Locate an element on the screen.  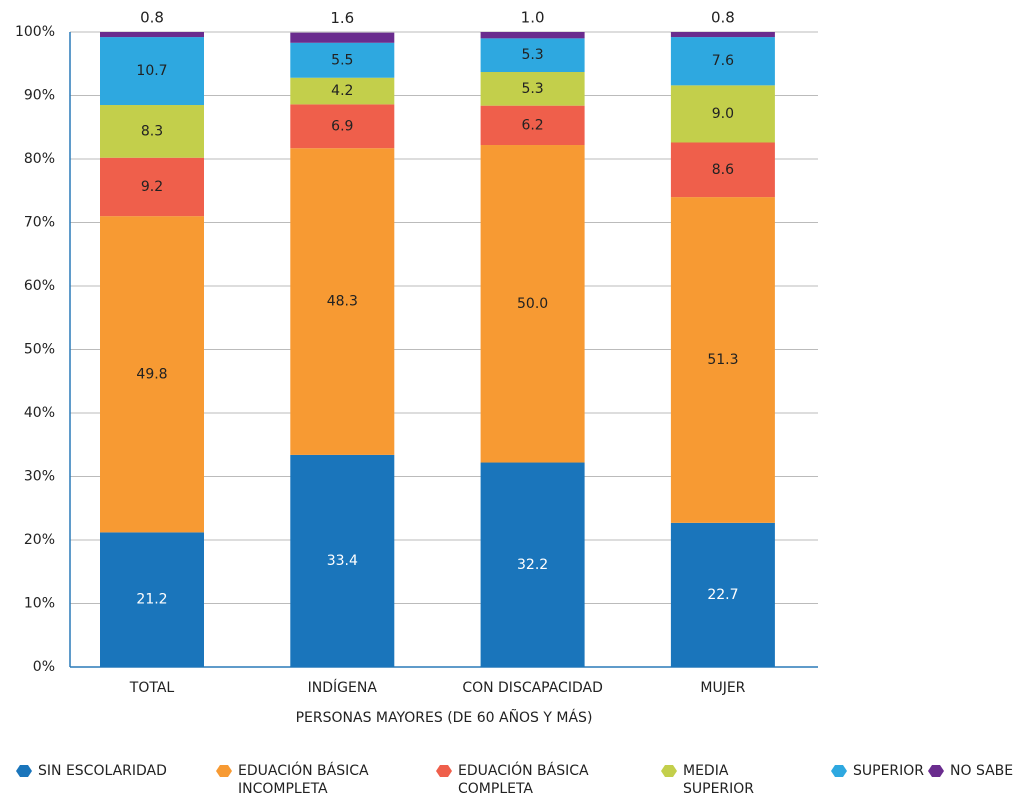
data-label: 8.6 is located at coordinates (723, 170).